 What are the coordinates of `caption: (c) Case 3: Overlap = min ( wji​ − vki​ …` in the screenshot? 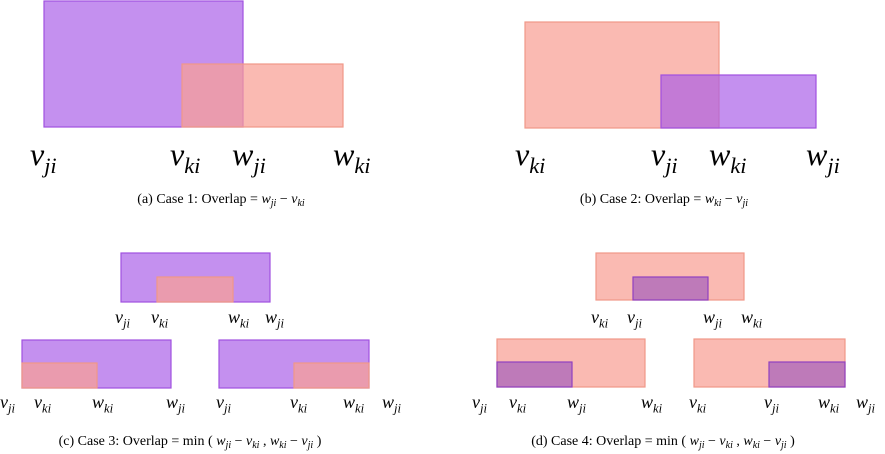 It's located at (190, 442).